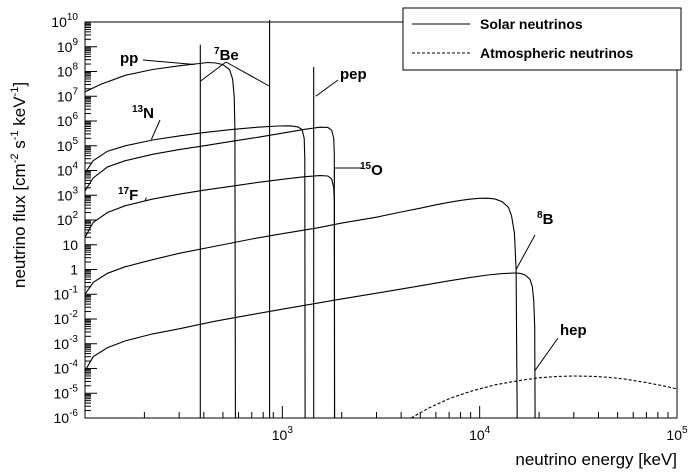 The image size is (696, 472). What do you see at coordinates (327, 88) in the screenshot?
I see `annotation-line-pep` at bounding box center [327, 88].